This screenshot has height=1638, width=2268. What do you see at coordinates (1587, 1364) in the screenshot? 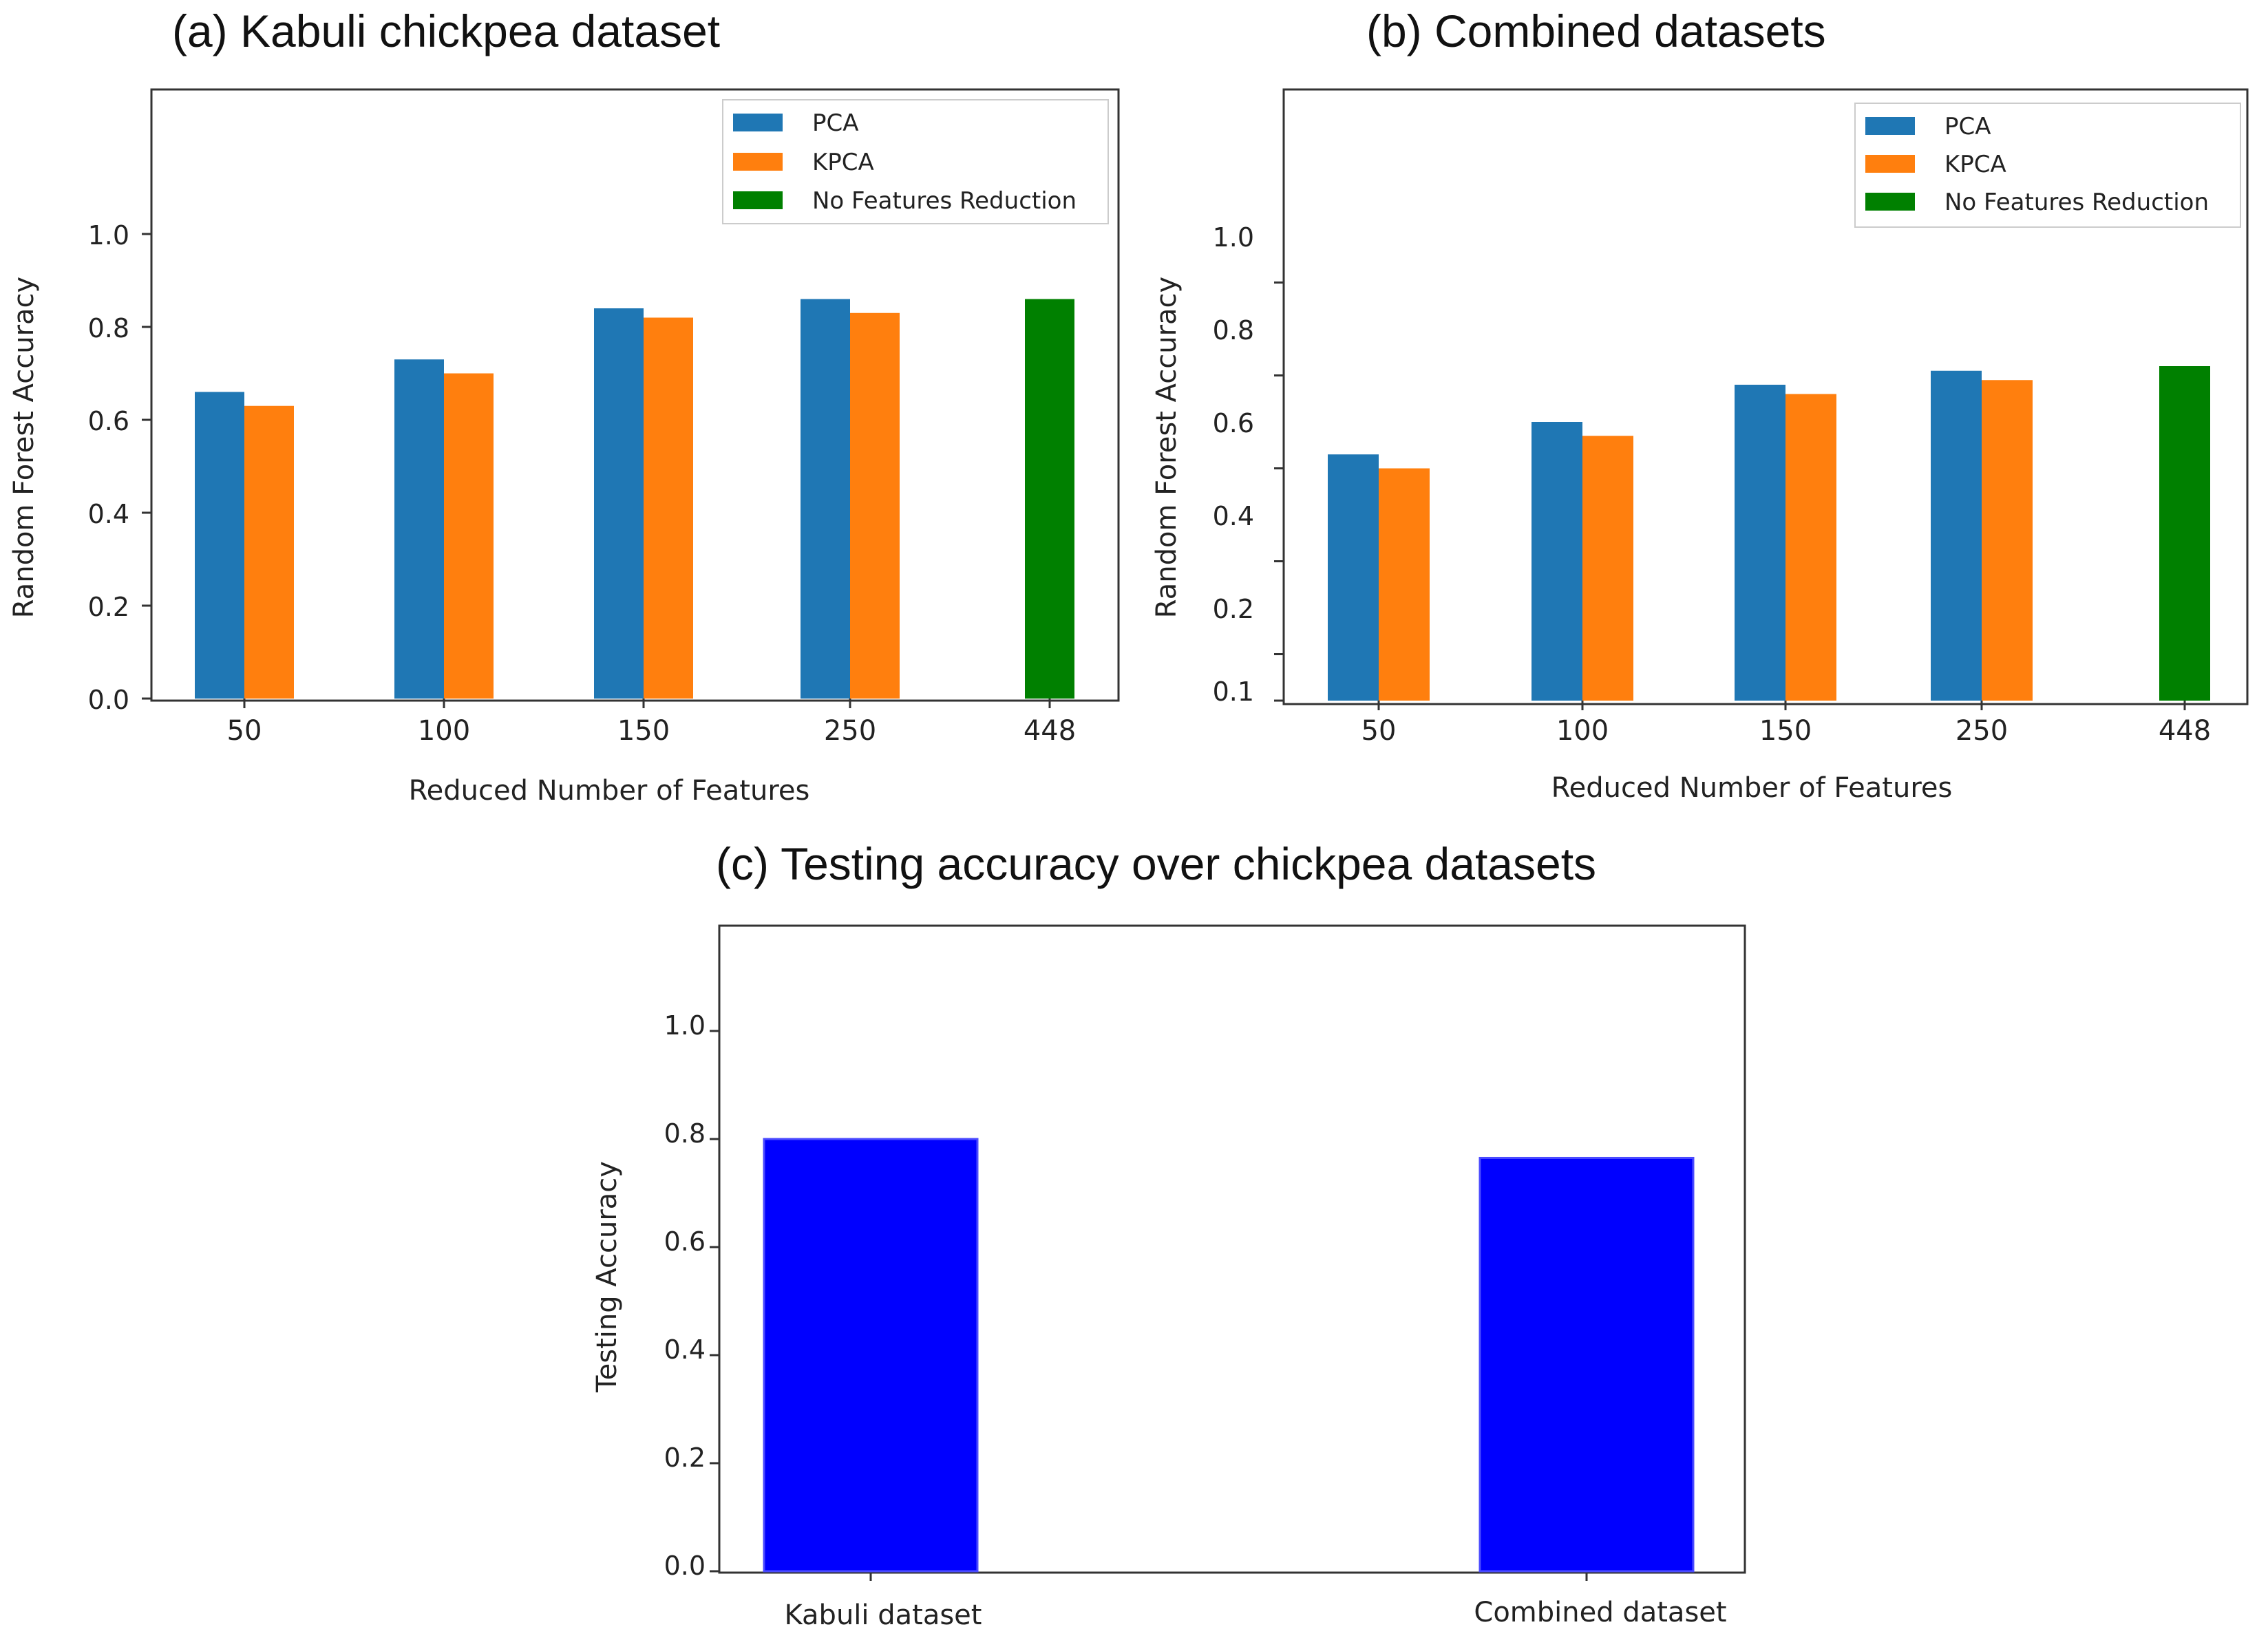
I see `chart-c-bar-testing-accuracy-combined-dataset` at bounding box center [1587, 1364].